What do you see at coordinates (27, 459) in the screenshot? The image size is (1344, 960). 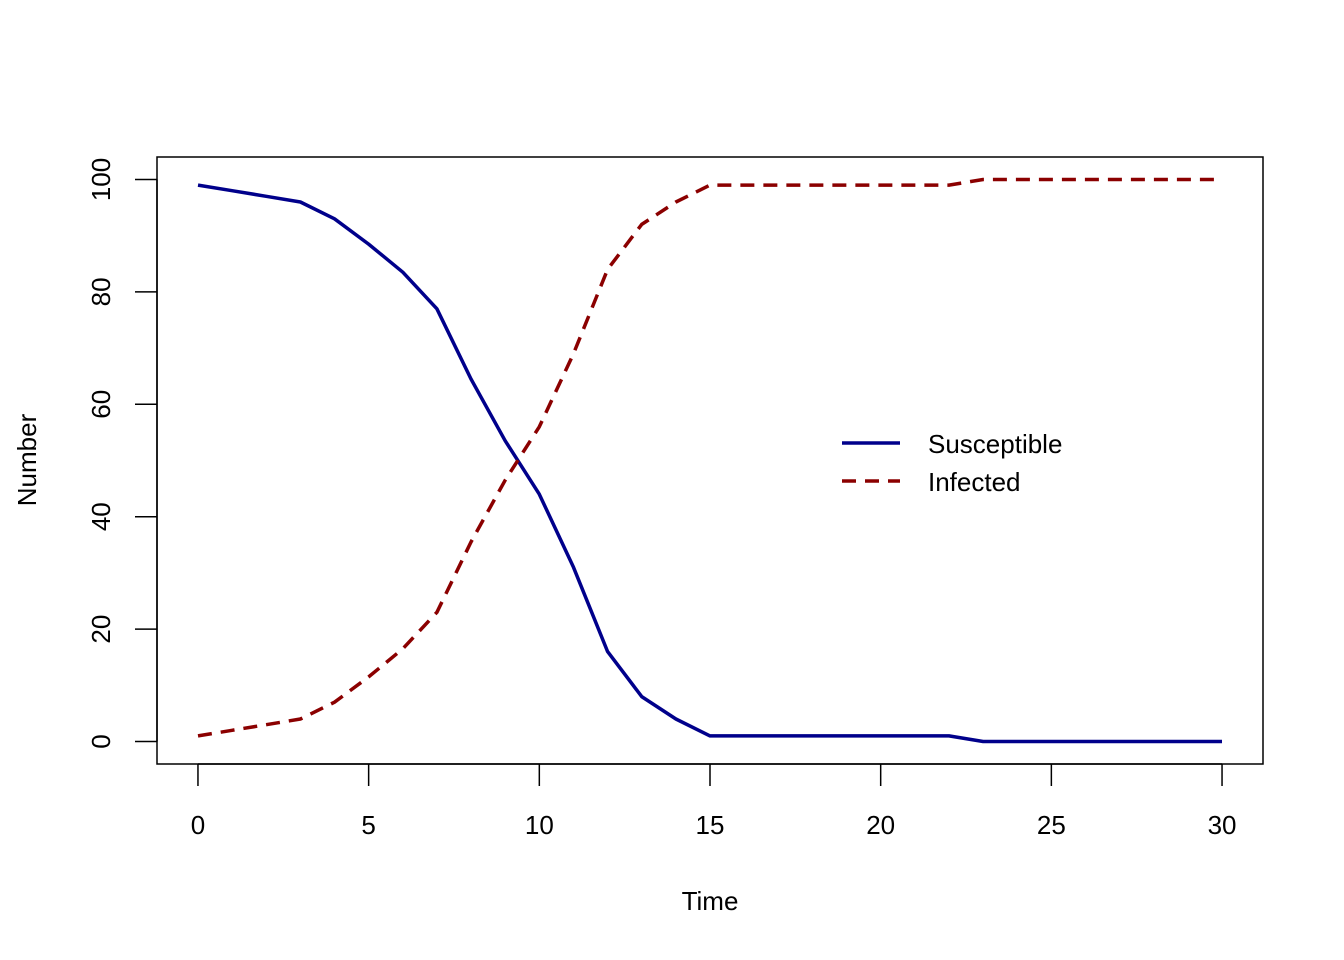 I see `y-axis-title: Number` at bounding box center [27, 459].